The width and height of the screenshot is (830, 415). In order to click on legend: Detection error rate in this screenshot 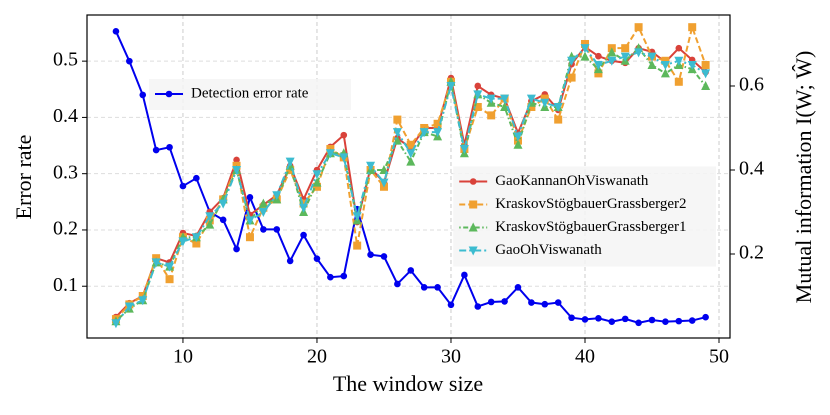, I will do `click(250, 94)`.